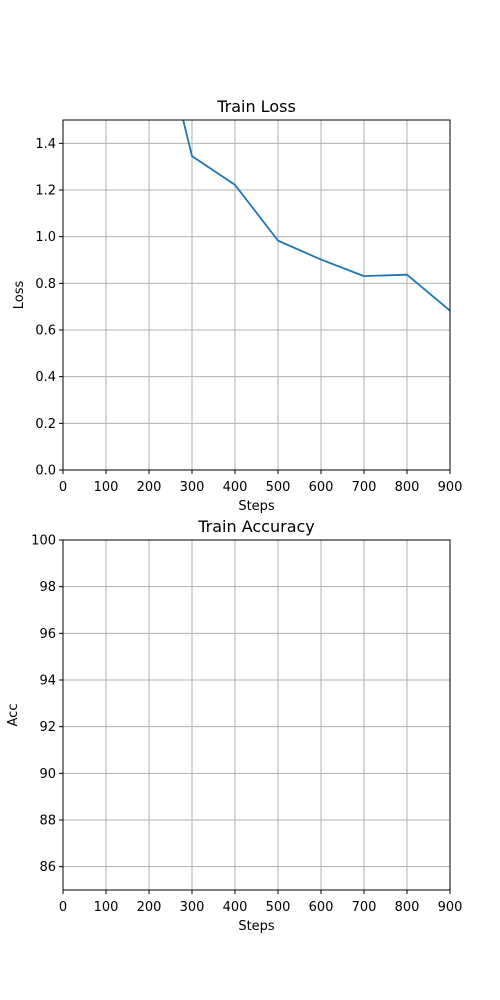 This screenshot has height=1000, width=500. What do you see at coordinates (45, 284) in the screenshot?
I see `loss-y-tick-label: 0.8` at bounding box center [45, 284].